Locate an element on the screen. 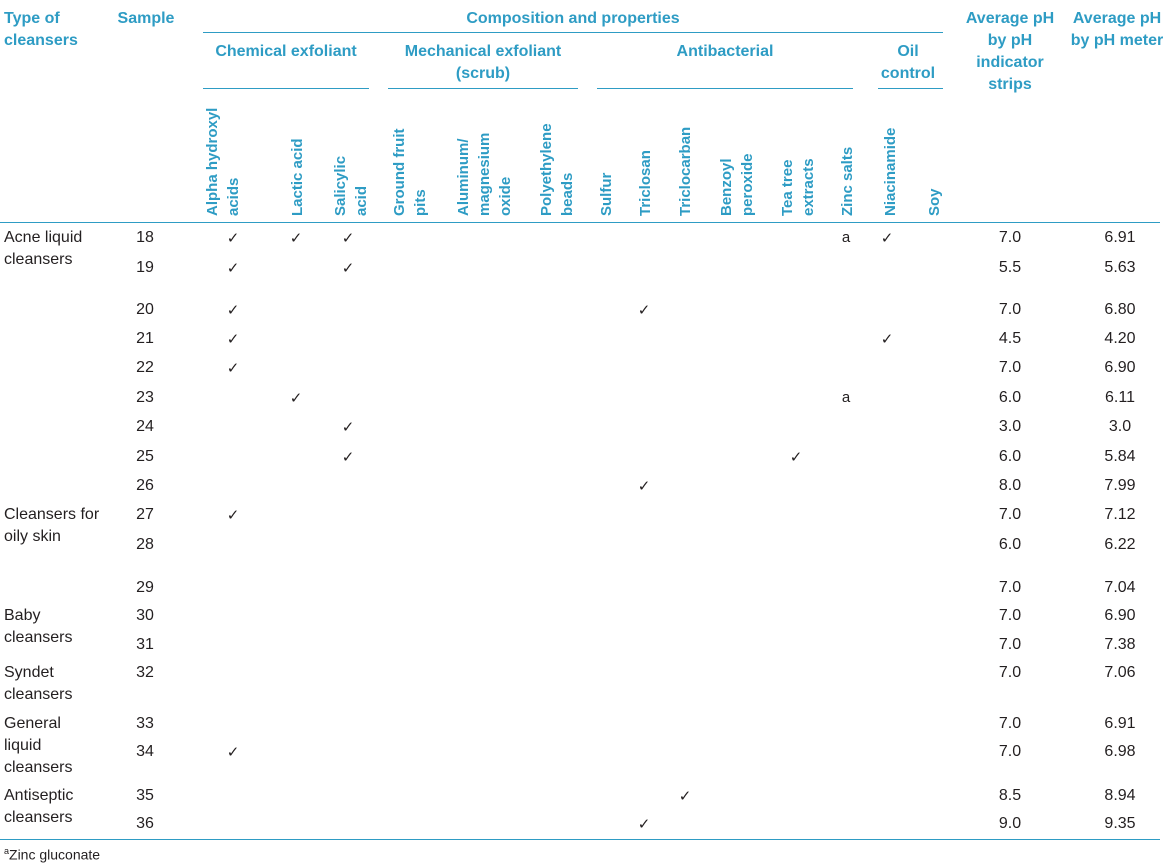  footnote: aZinc gluconate is located at coordinates (52, 853).